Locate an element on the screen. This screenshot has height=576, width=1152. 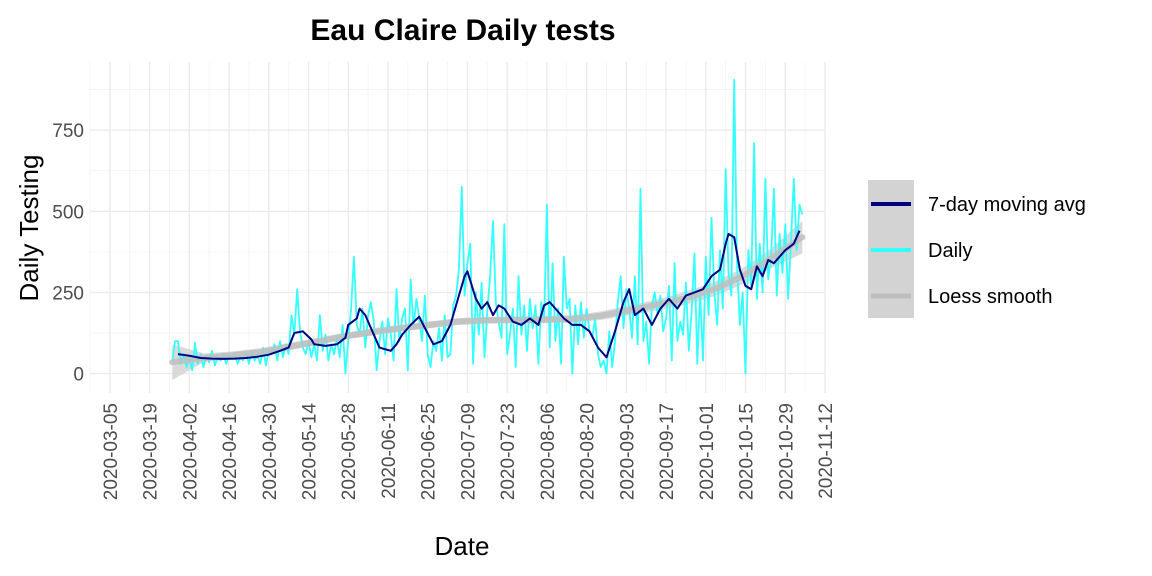
y-axis-ticks: 0 250 500 750 is located at coordinates (68, 253).